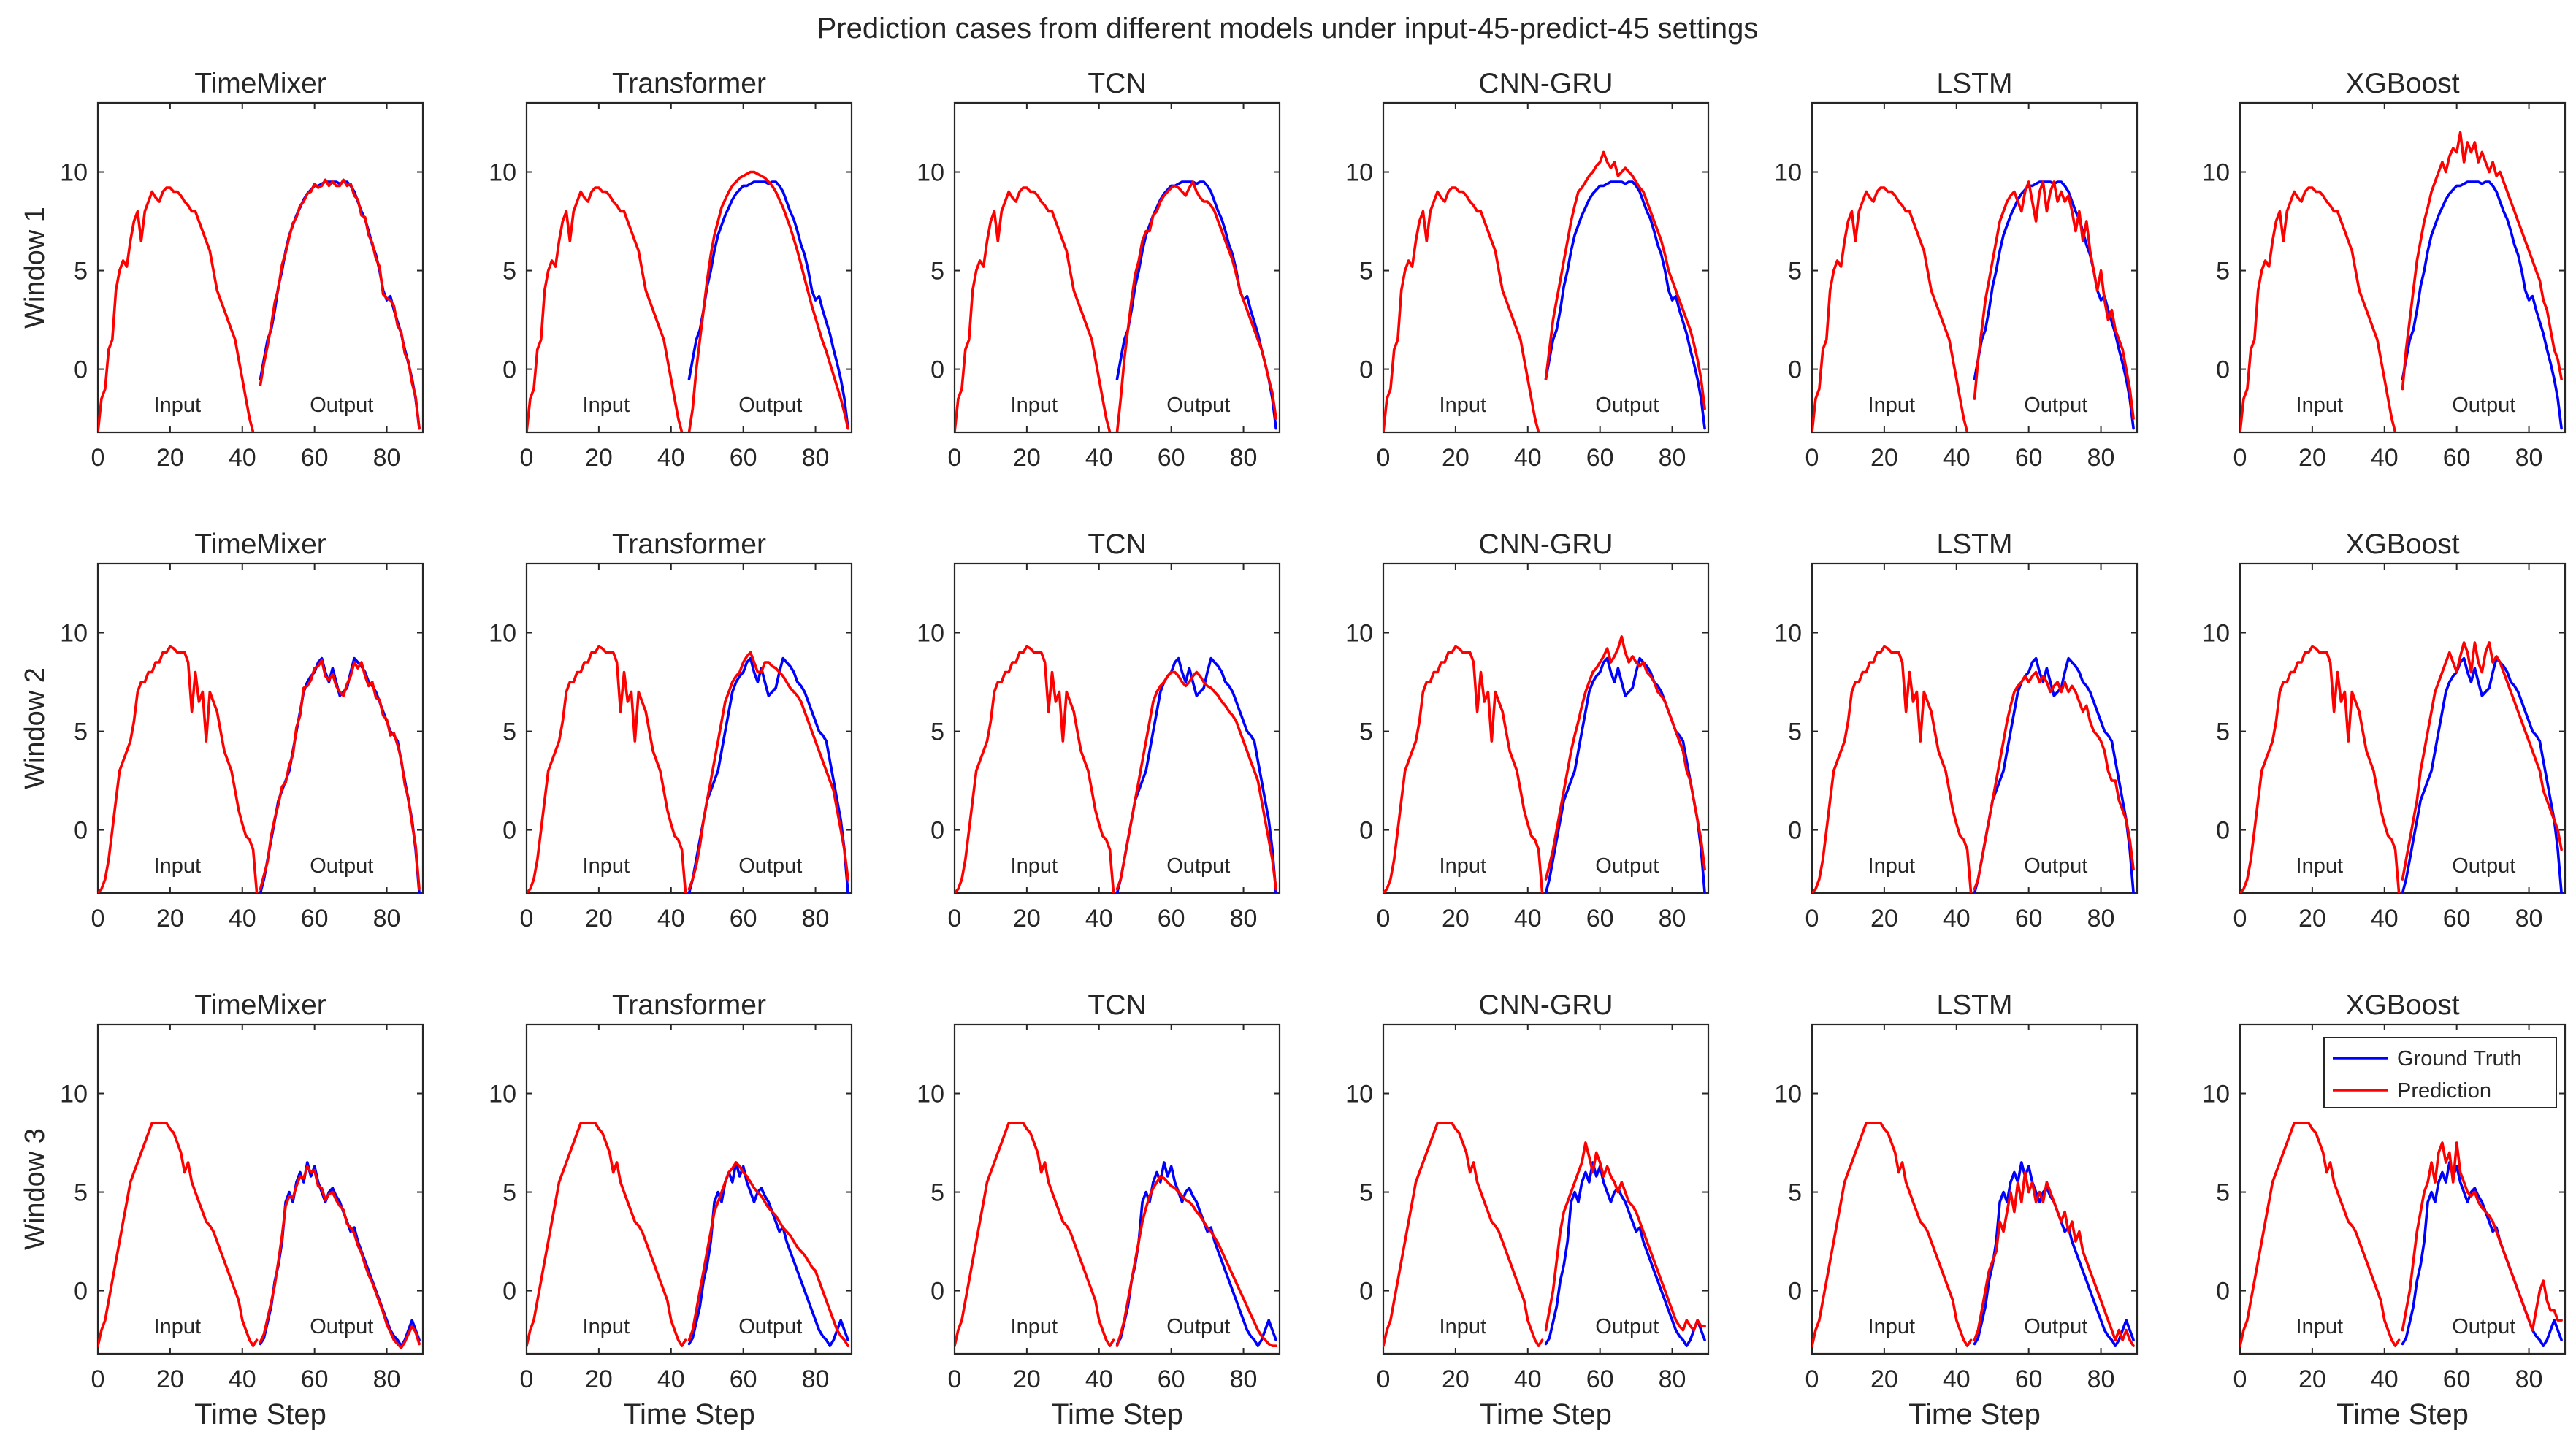 The width and height of the screenshot is (2576, 1456). I want to click on panel-window1-tcn: TCN 0 20 40 60 80 0 5 10 Input Output, so click(1099, 270).